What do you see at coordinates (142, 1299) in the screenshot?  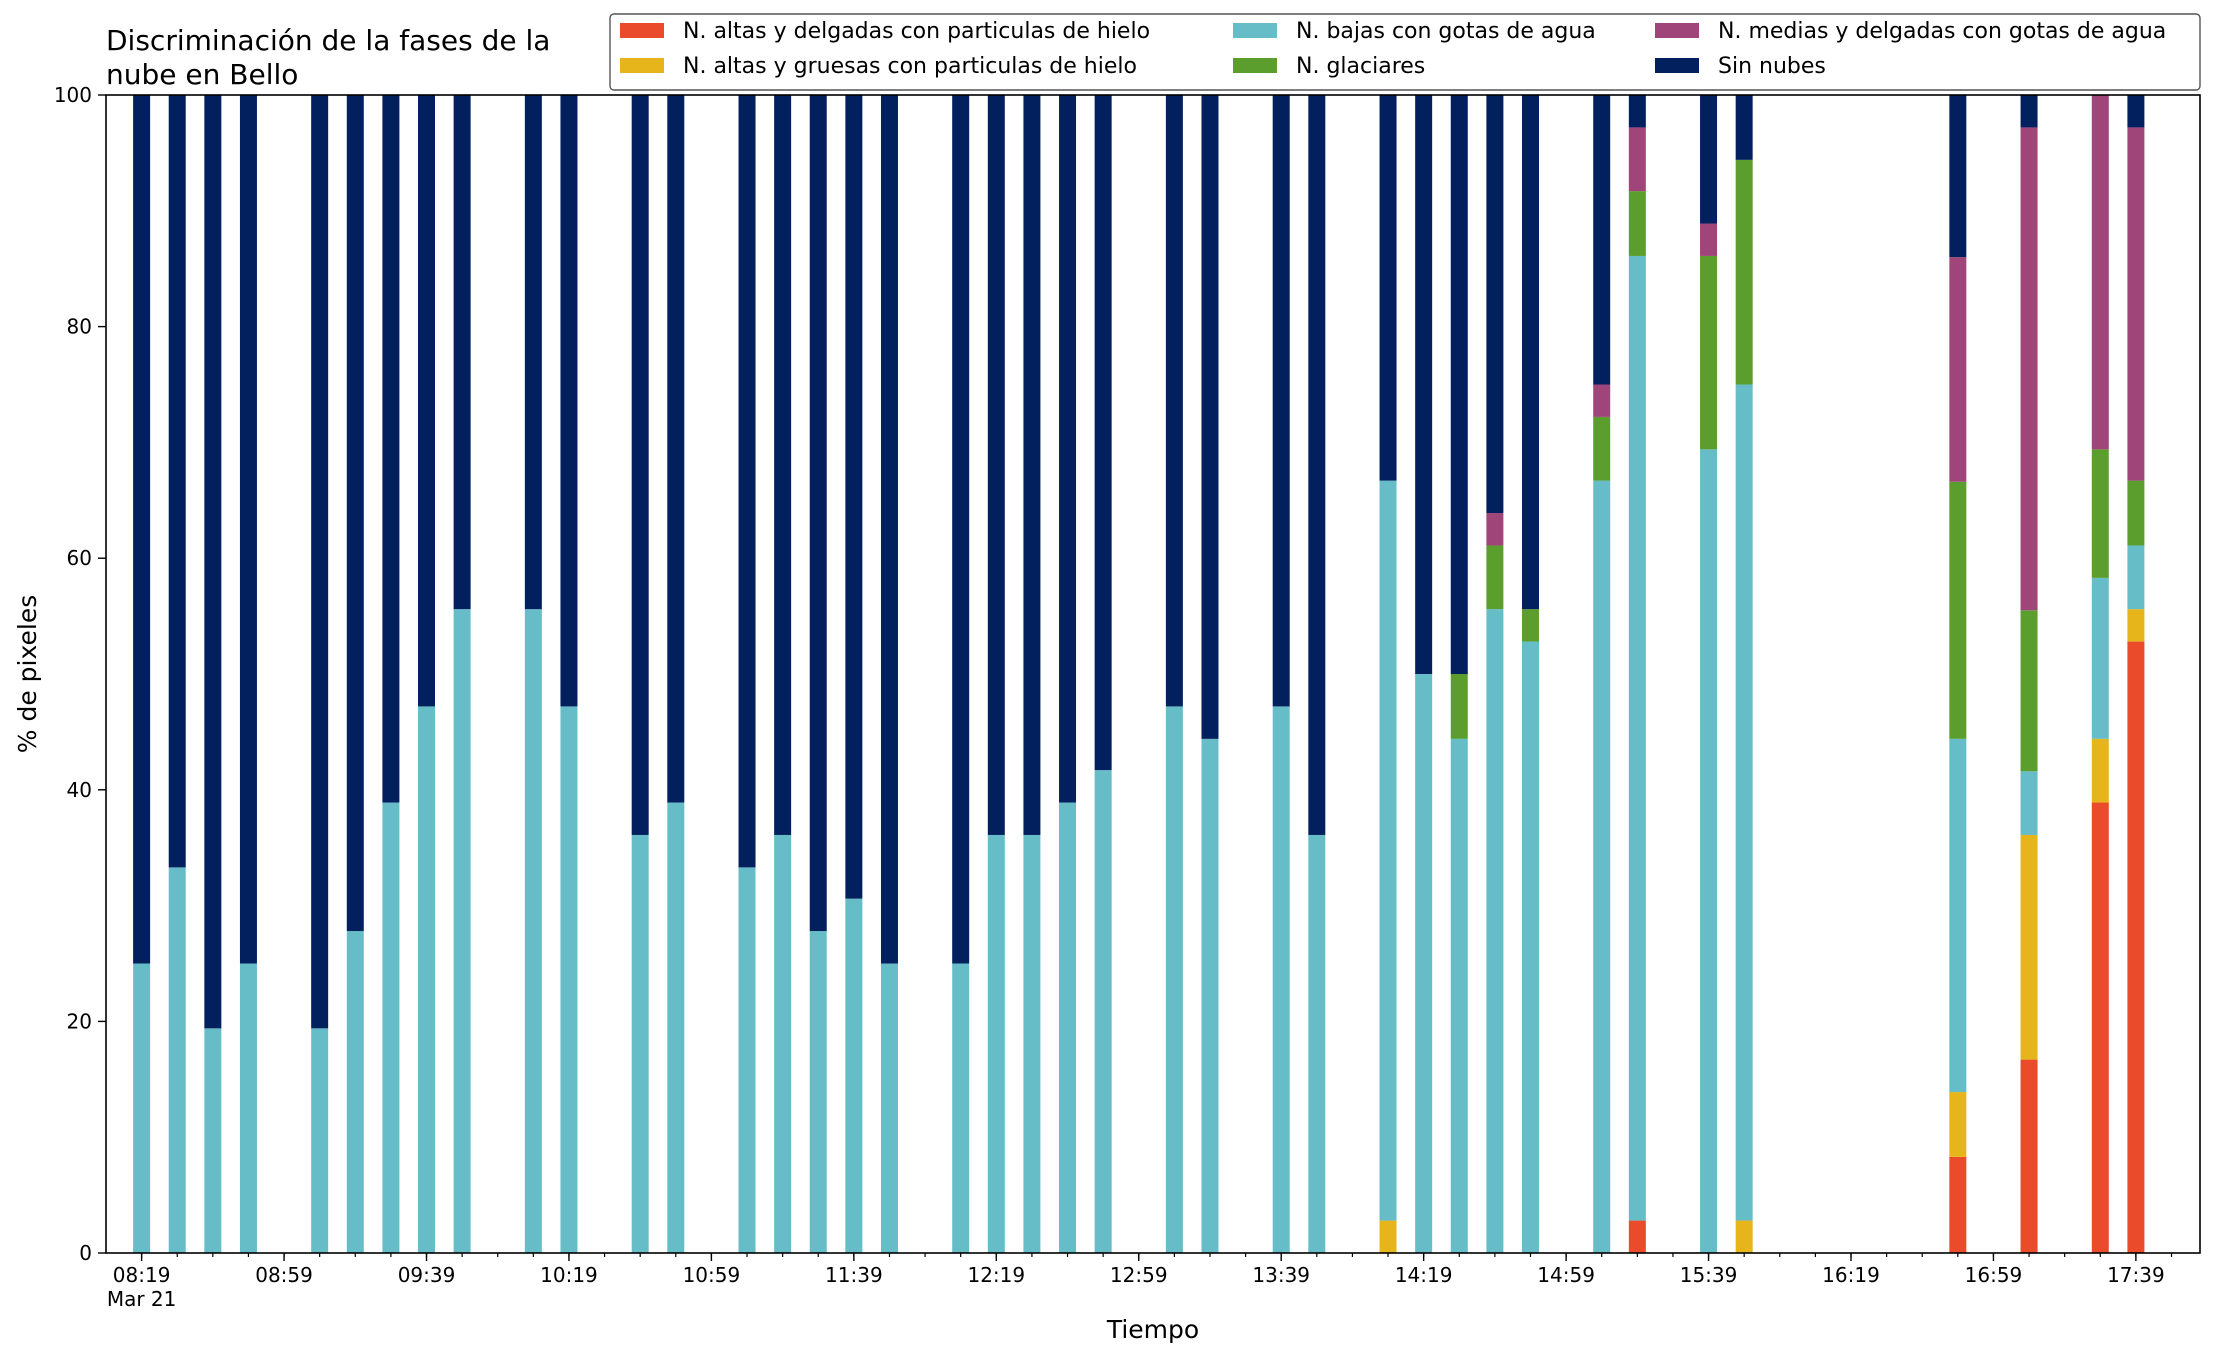 I see `x-tick-sublabel: Mar 21` at bounding box center [142, 1299].